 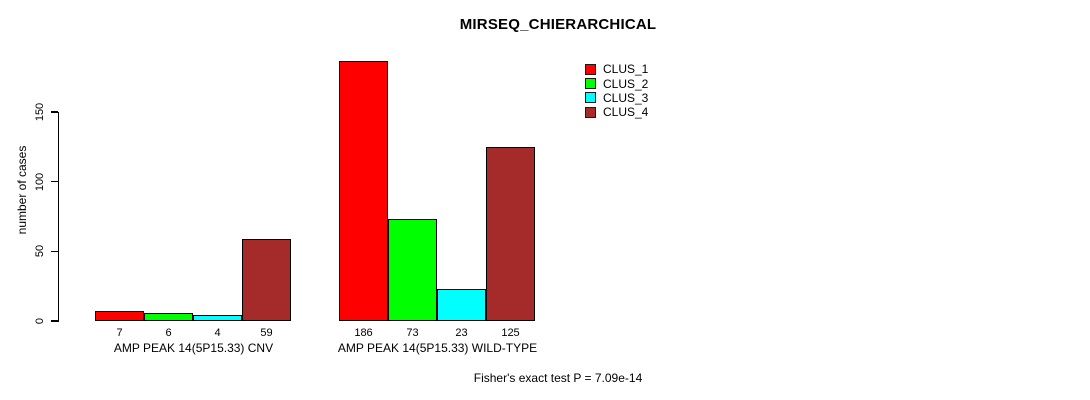 What do you see at coordinates (58, 216) in the screenshot?
I see `y-axis-line` at bounding box center [58, 216].